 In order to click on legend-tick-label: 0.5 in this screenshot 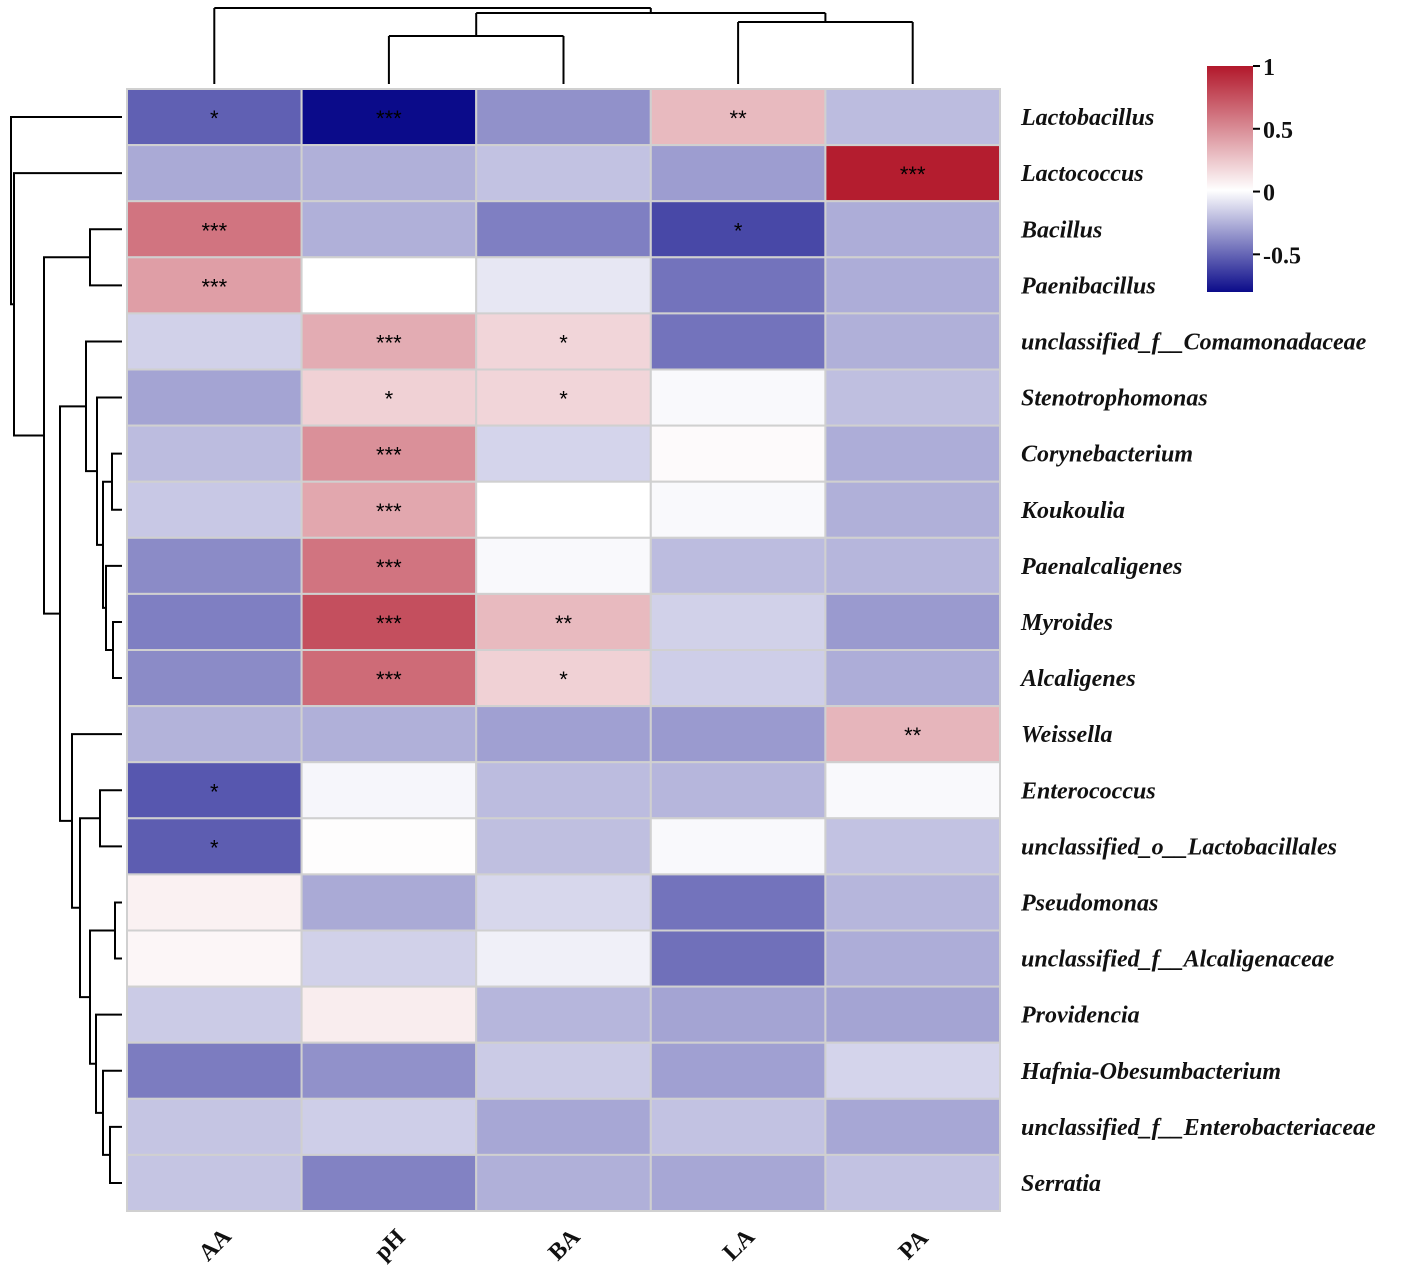, I will do `click(1278, 131)`.